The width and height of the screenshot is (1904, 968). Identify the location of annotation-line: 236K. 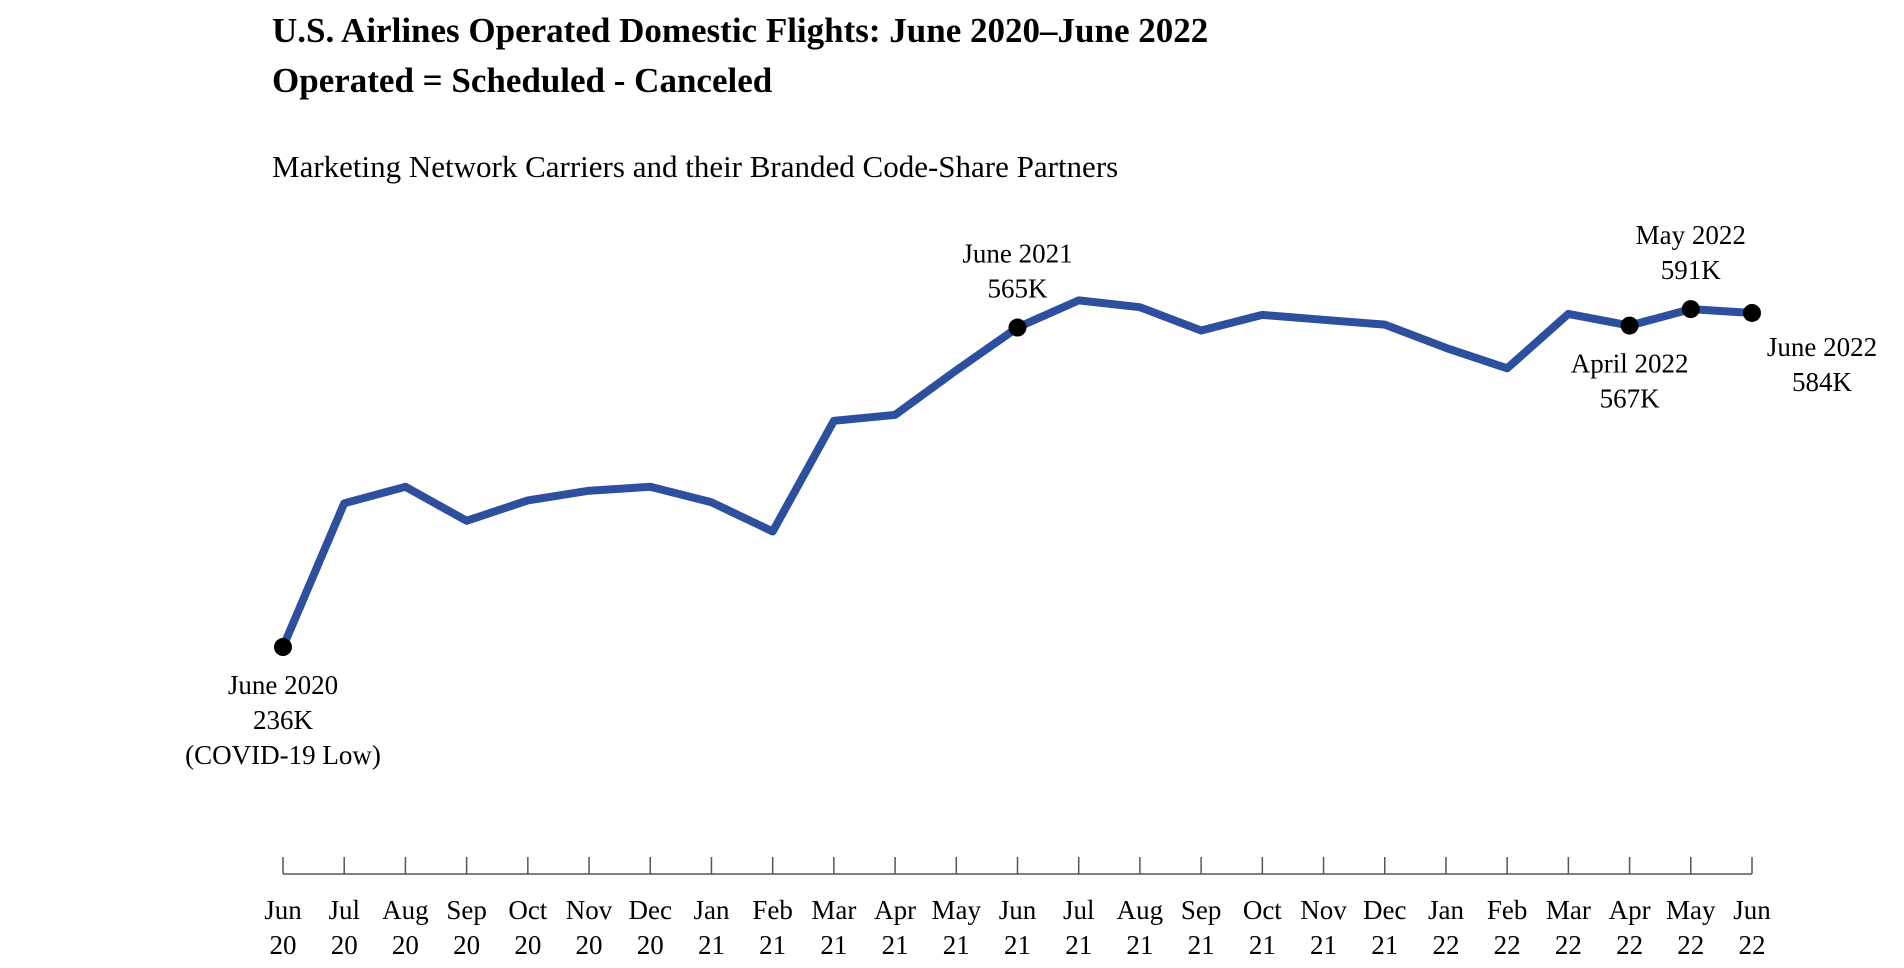
(283, 720).